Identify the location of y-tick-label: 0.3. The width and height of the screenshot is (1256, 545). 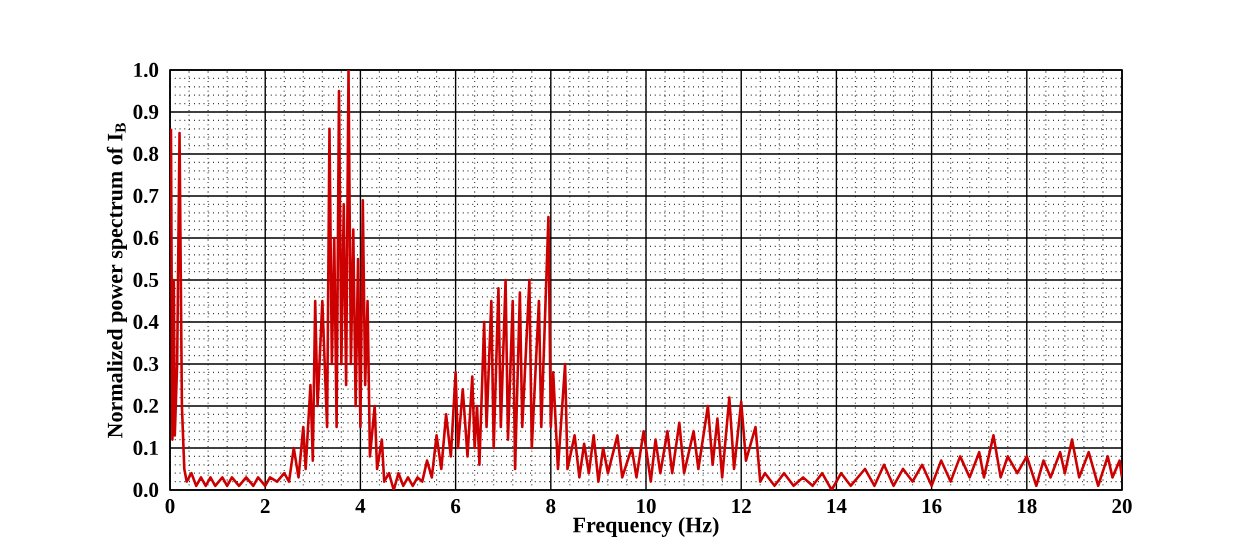
(146, 364).